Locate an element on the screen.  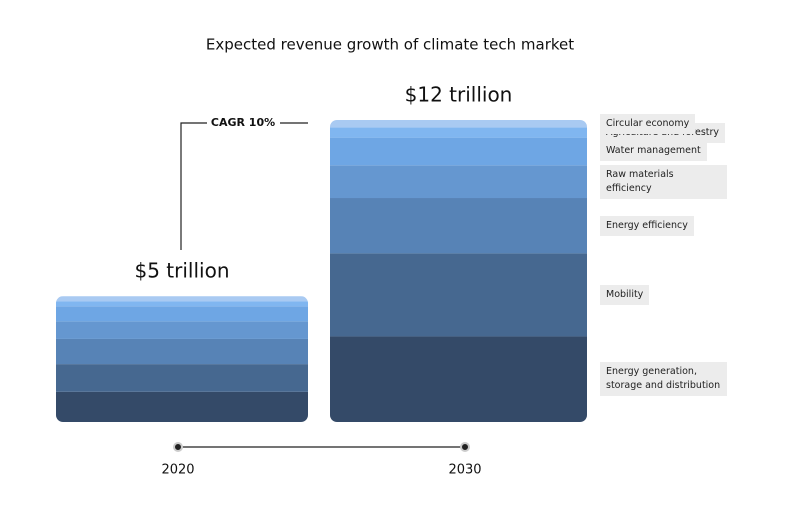
total-label: $12 trillion is located at coordinates (459, 95).